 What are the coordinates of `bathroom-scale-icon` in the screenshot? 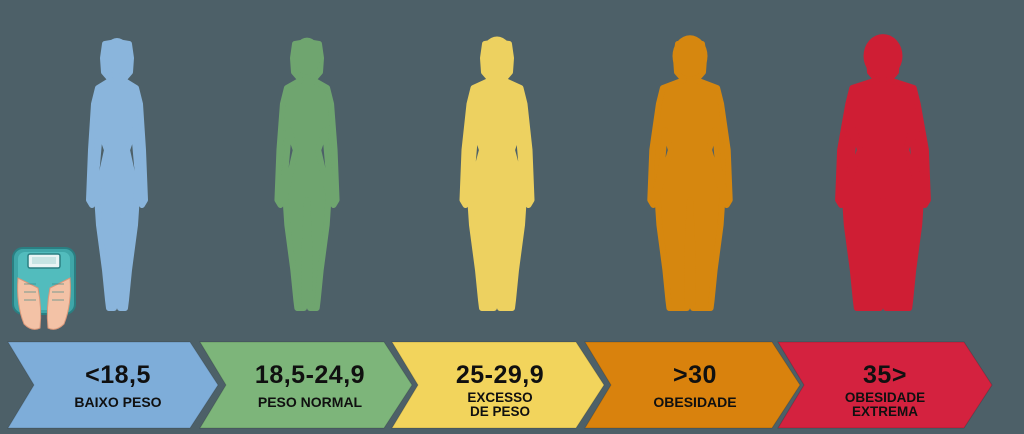 It's located at (44, 288).